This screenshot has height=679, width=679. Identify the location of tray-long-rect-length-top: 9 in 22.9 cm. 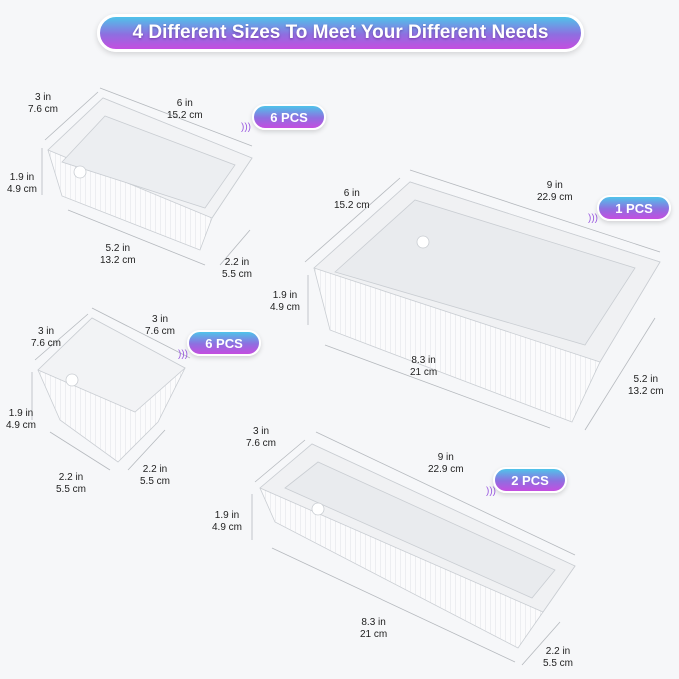
(446, 463).